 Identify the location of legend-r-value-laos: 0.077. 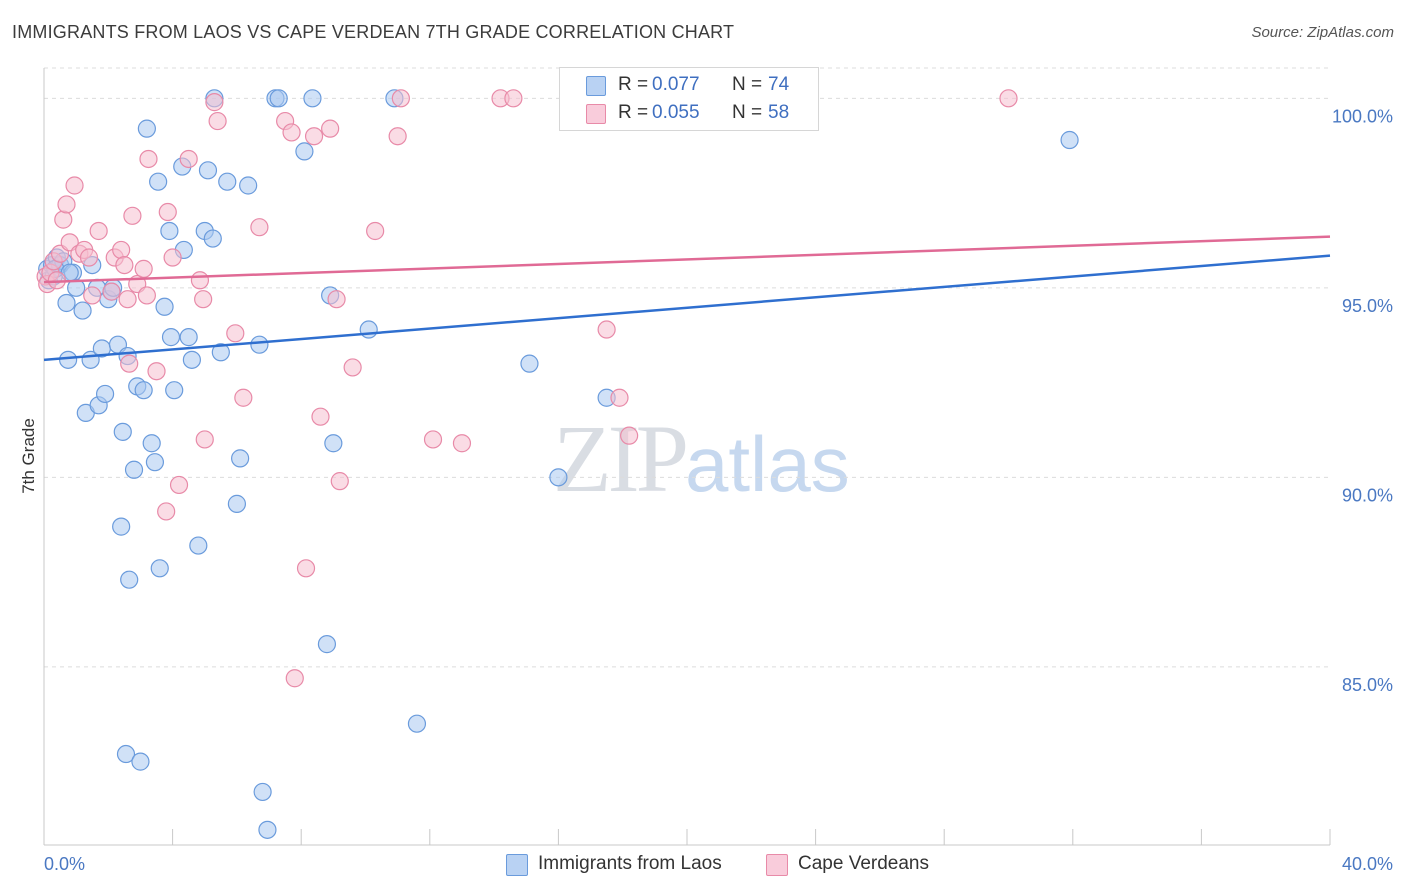
(676, 84).